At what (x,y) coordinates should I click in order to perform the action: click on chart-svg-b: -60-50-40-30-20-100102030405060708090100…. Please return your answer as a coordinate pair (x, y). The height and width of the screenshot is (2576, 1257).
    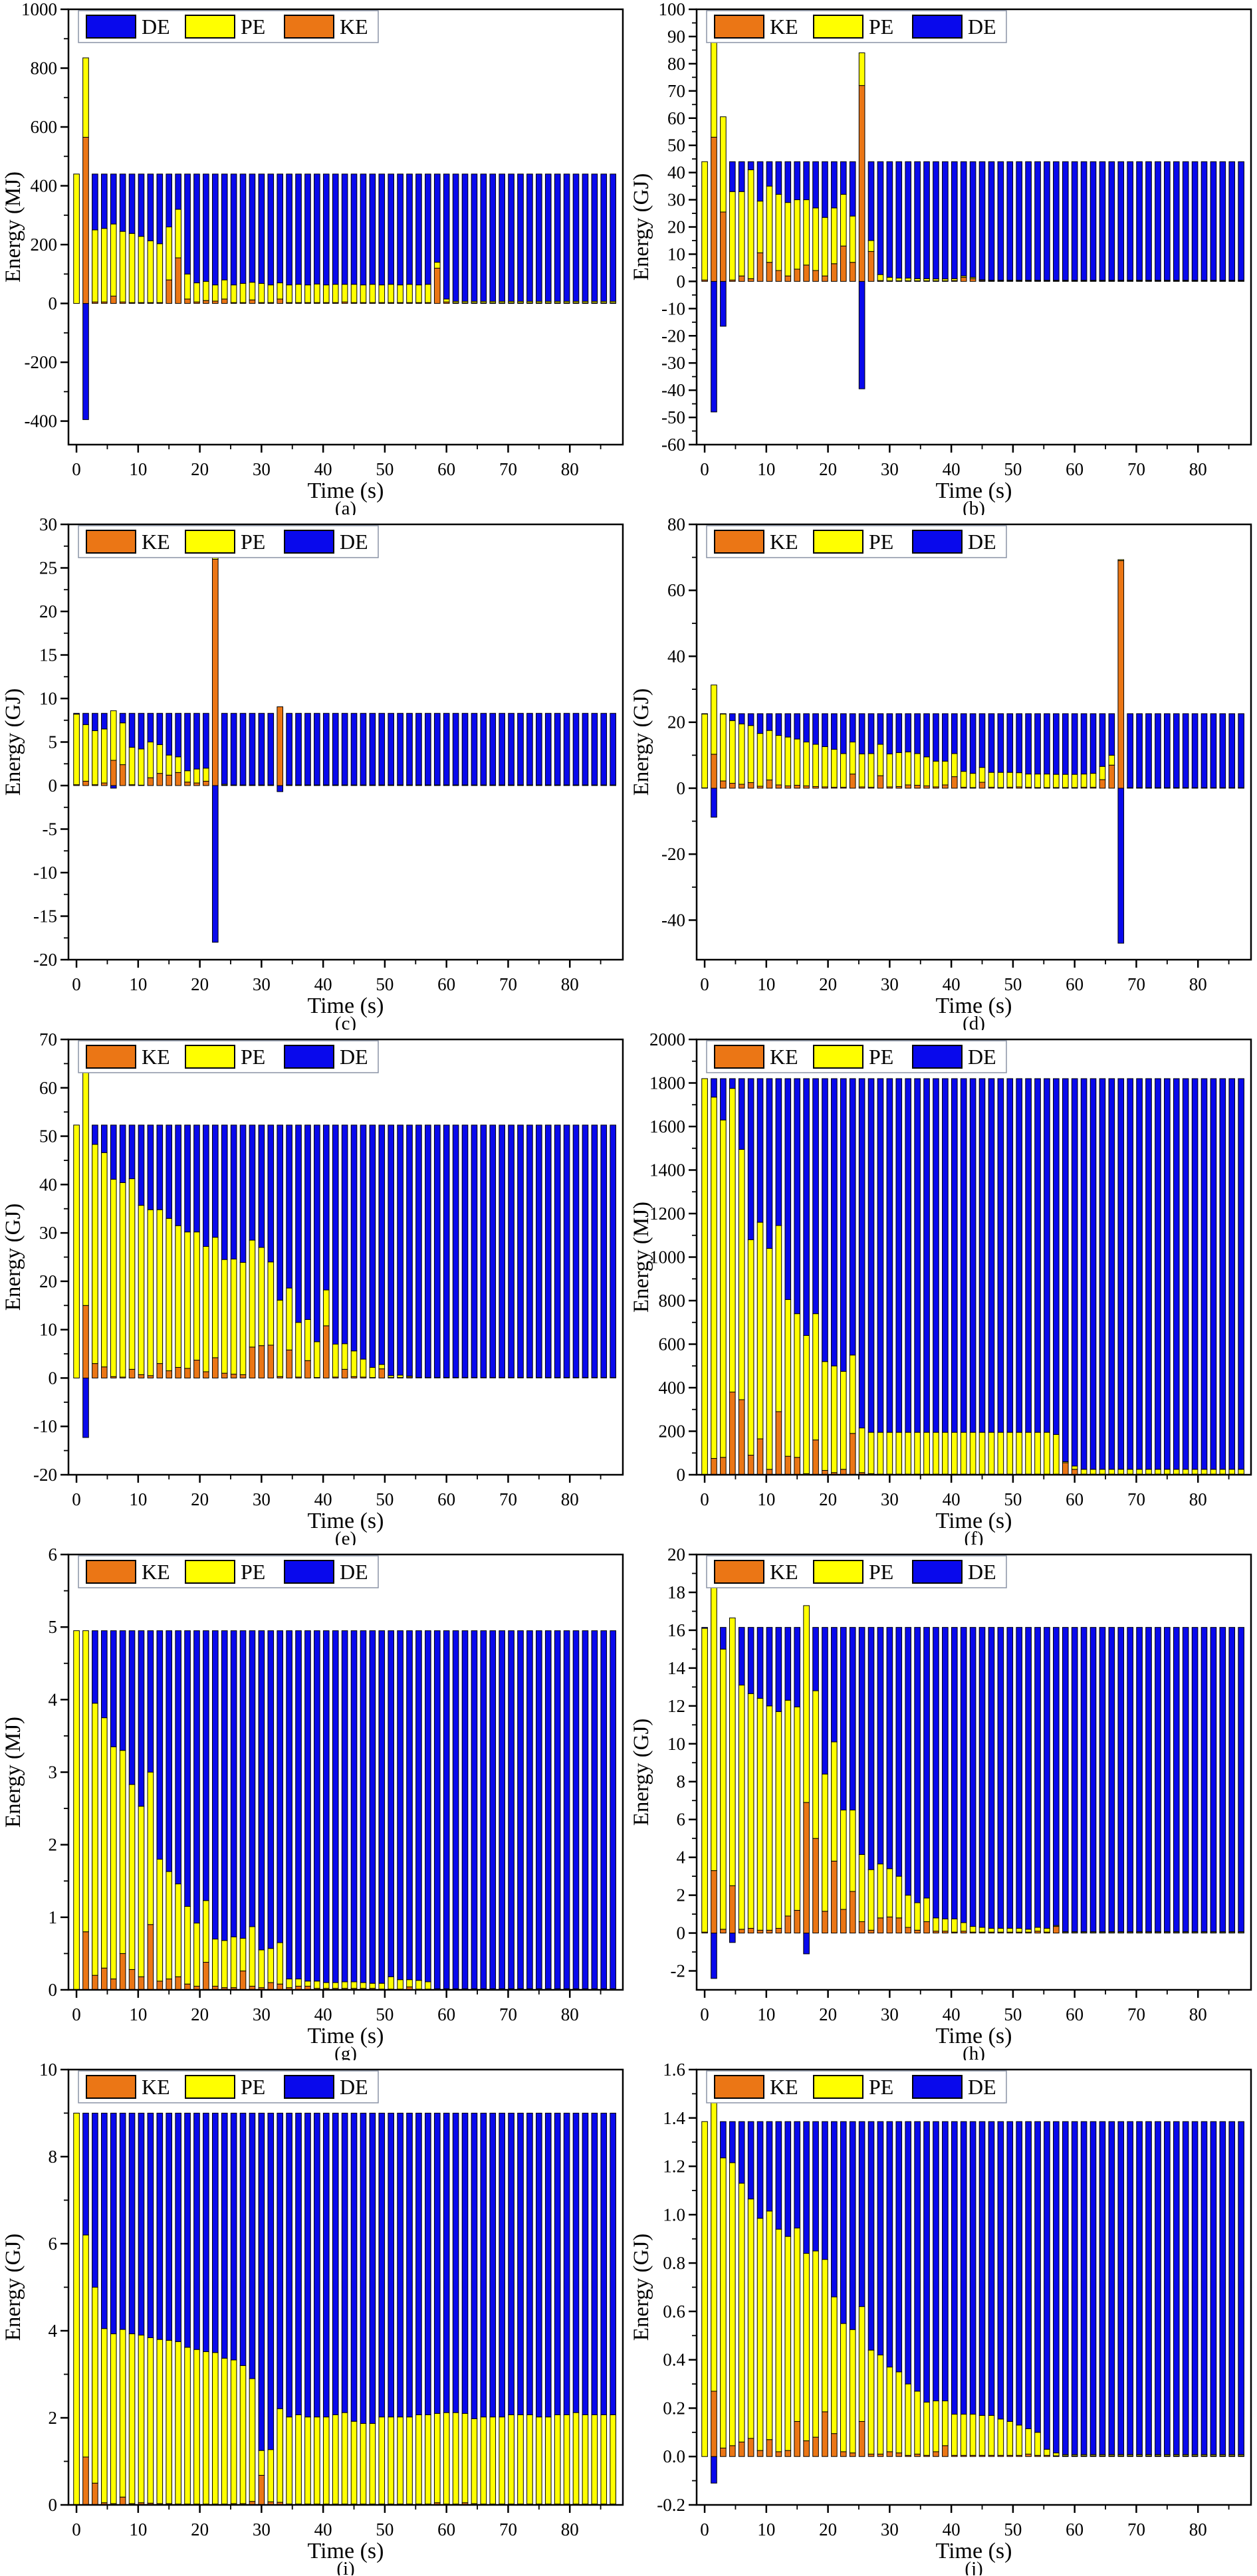
    Looking at the image, I should click on (940, 257).